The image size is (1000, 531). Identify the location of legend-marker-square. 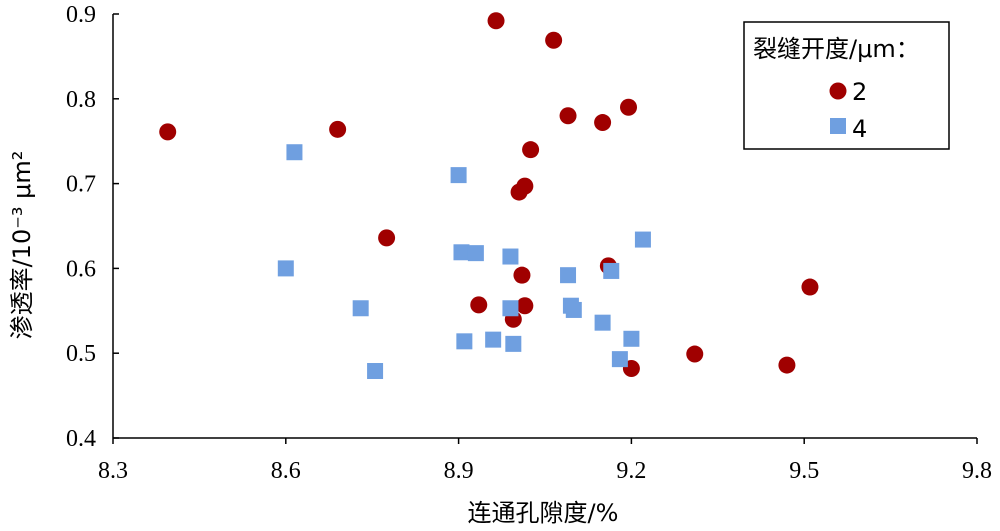
(838, 126).